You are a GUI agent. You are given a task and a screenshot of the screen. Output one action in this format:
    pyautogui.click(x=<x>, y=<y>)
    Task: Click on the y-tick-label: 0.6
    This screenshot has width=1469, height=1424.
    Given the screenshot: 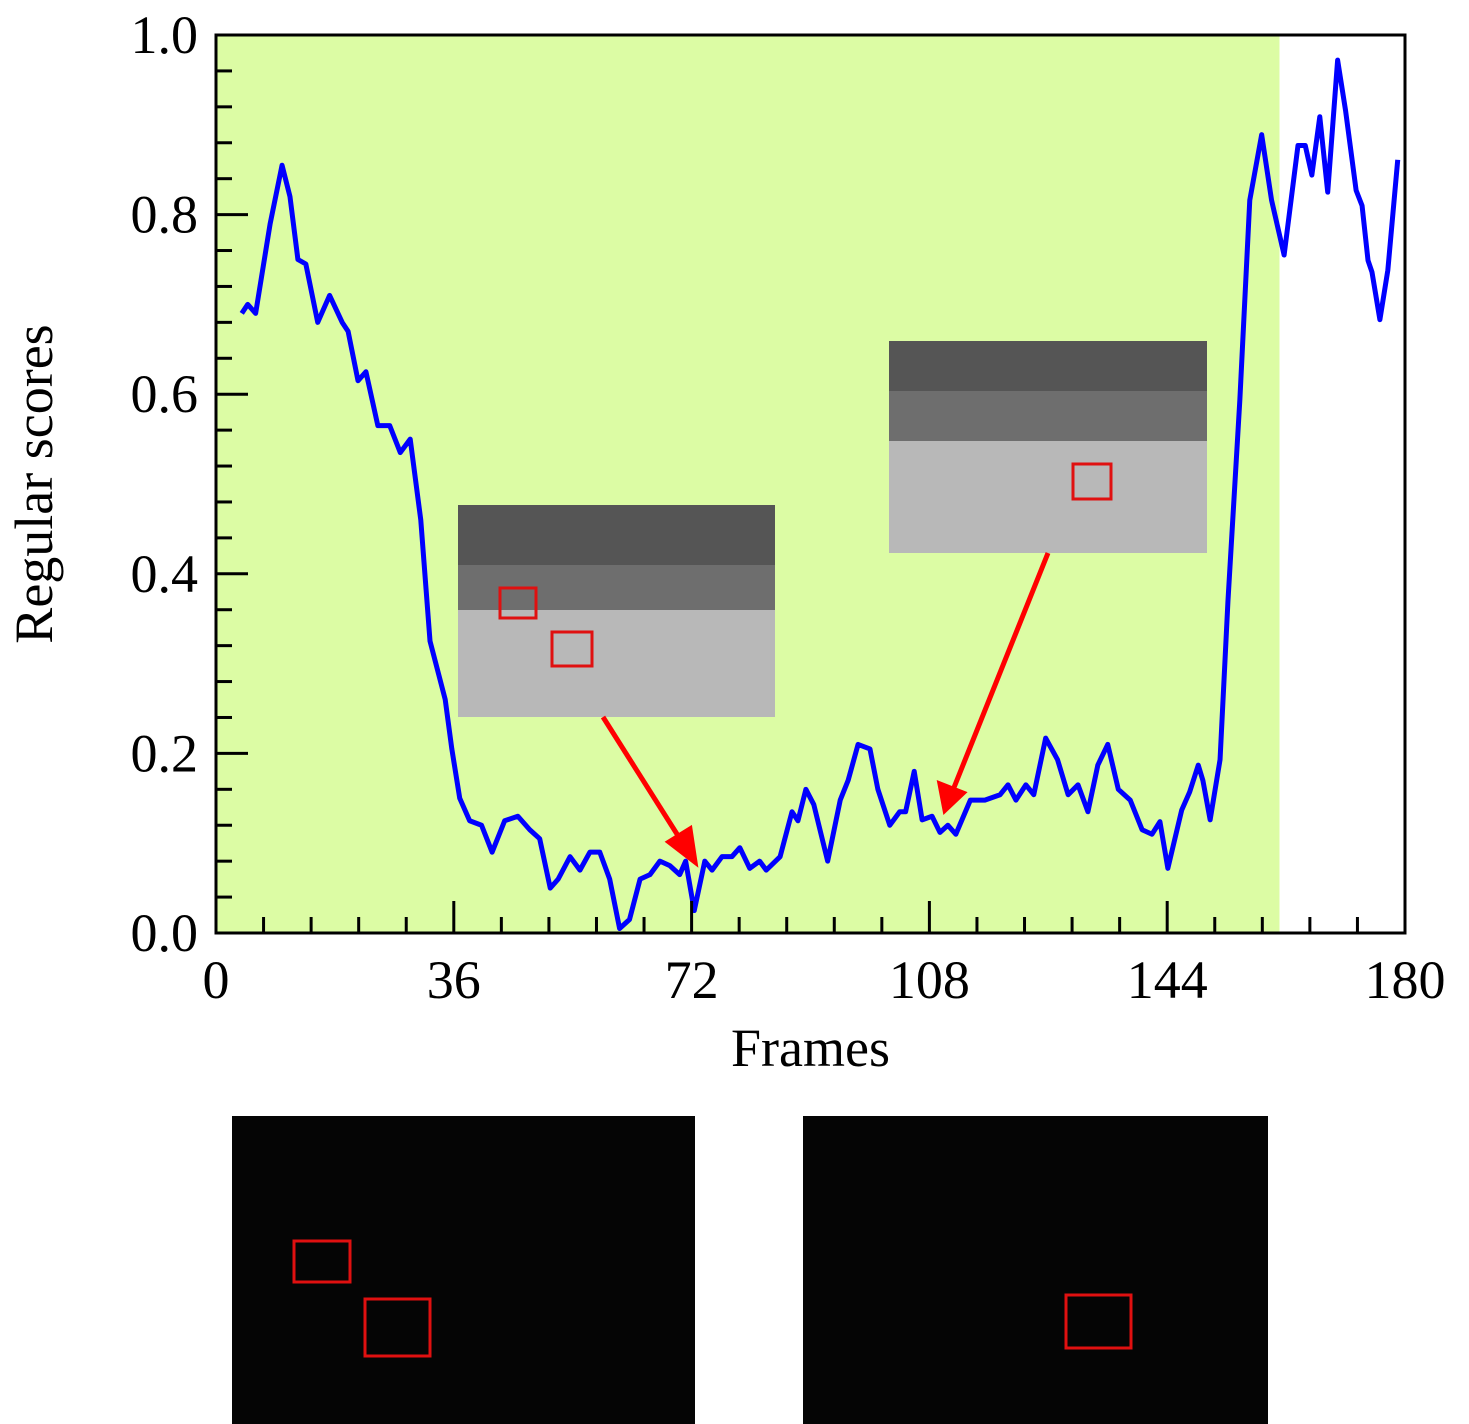 What is the action you would take?
    pyautogui.click(x=165, y=394)
    